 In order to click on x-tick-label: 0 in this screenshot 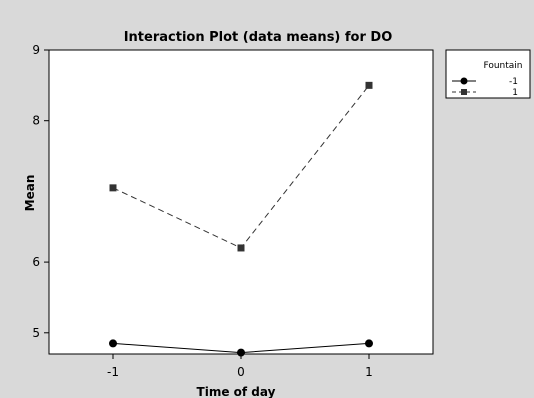, I will do `click(241, 372)`.